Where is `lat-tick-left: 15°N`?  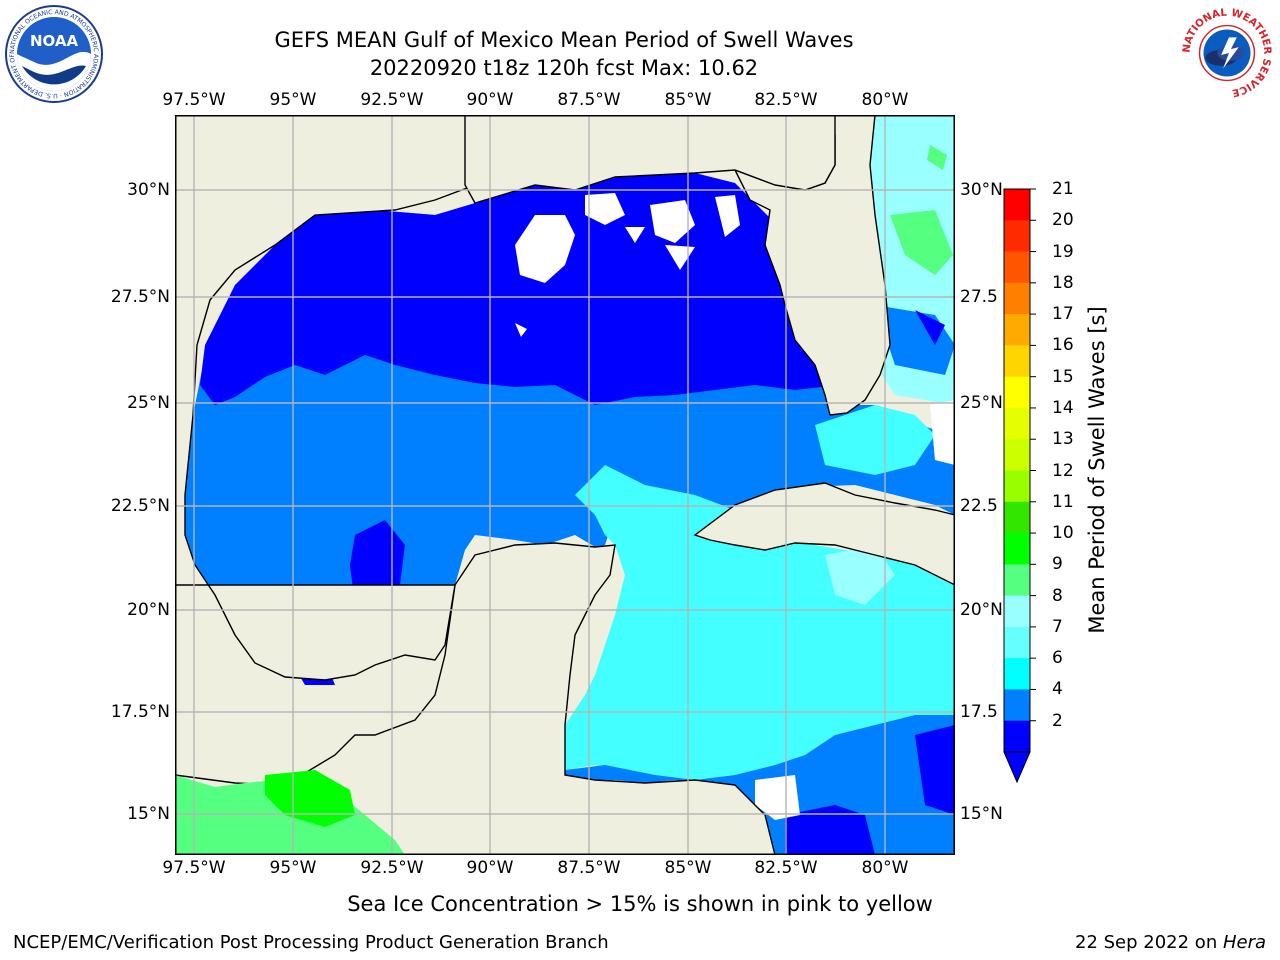 lat-tick-left: 15°N is located at coordinates (148, 814).